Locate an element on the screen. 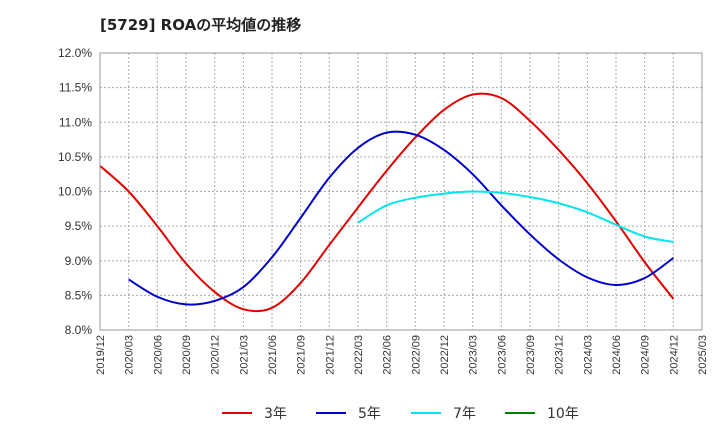 The width and height of the screenshot is (720, 440). y-tick-label: 12.0% is located at coordinates (75, 53).